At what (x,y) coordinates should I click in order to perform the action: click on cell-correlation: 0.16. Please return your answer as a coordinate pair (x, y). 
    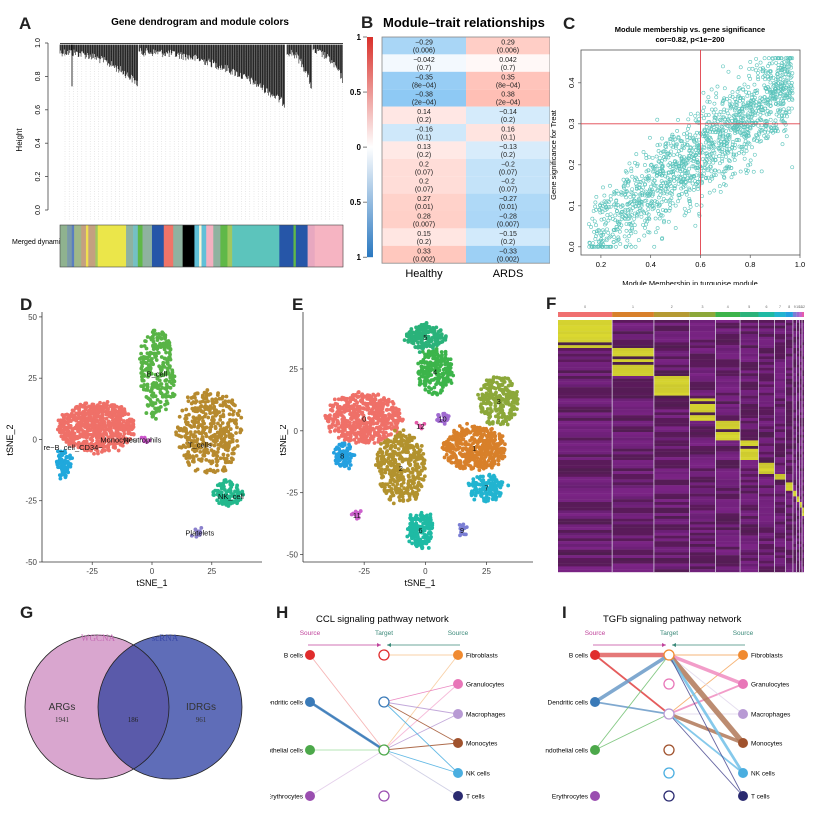
    Looking at the image, I should click on (508, 130).